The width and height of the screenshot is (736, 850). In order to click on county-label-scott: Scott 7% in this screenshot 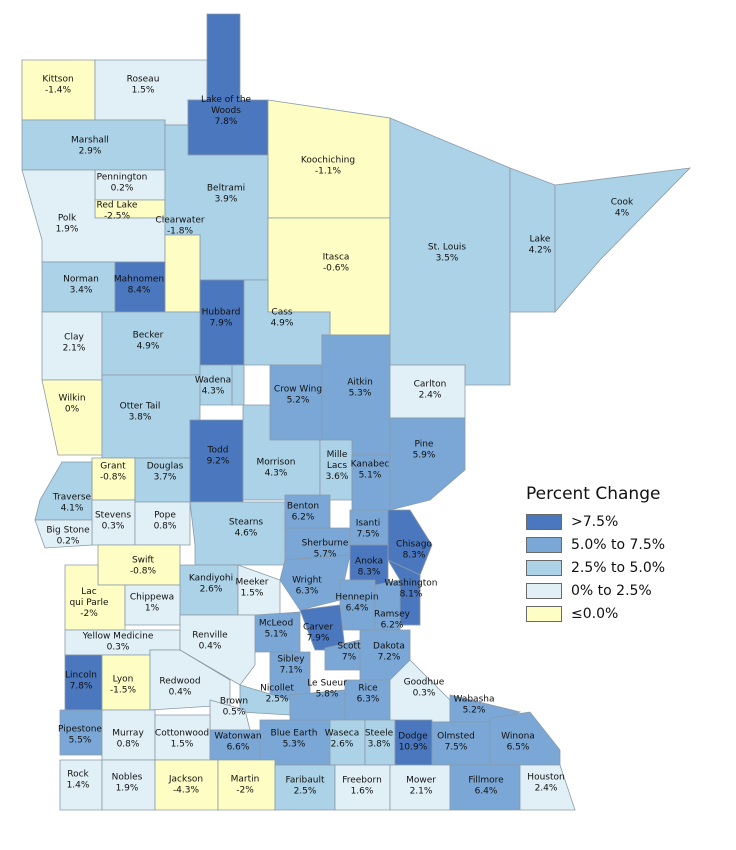, I will do `click(349, 652)`.